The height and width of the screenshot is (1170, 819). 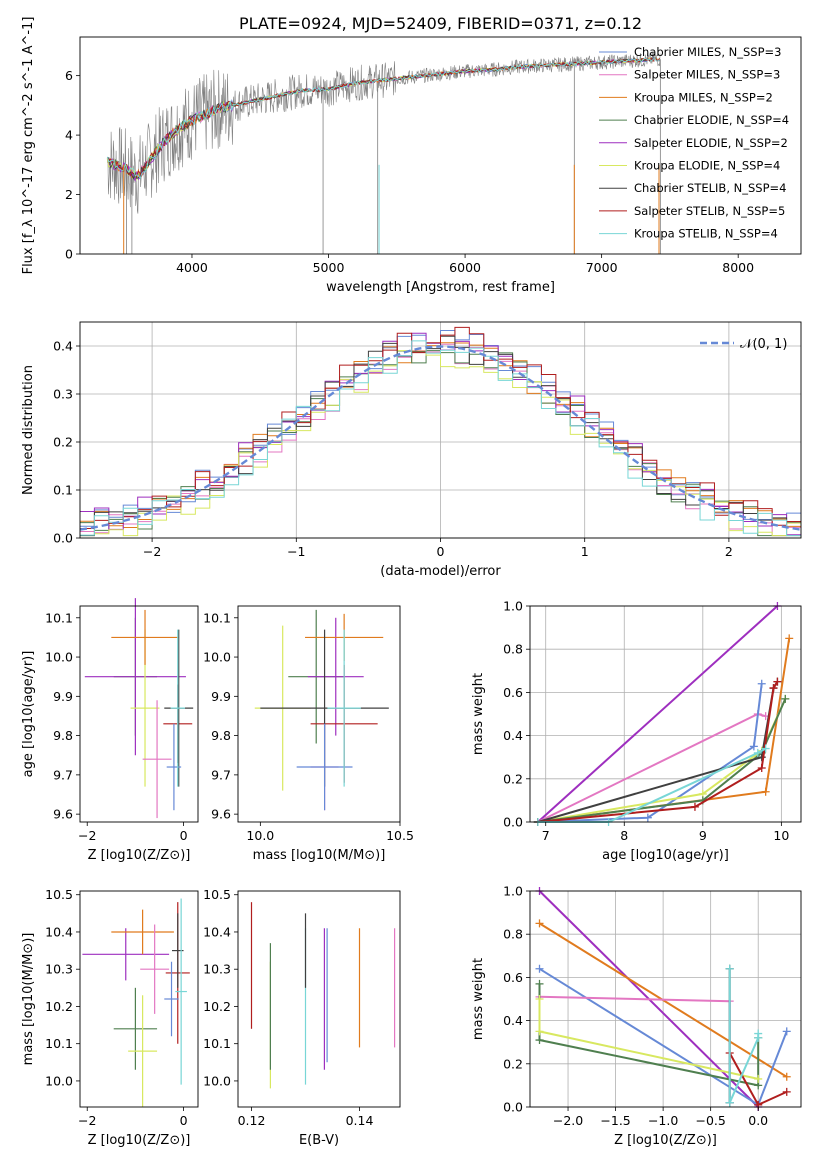 I want to click on histogram-series, so click(x=440, y=443).